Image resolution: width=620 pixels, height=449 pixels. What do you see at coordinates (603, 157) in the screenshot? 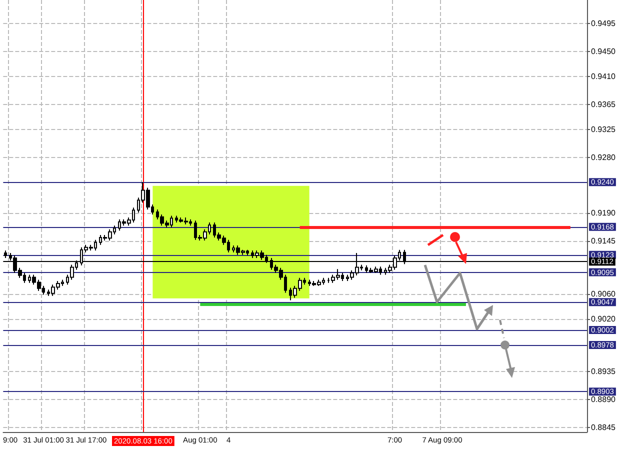
I see `y-tick-label: 0.9280` at bounding box center [603, 157].